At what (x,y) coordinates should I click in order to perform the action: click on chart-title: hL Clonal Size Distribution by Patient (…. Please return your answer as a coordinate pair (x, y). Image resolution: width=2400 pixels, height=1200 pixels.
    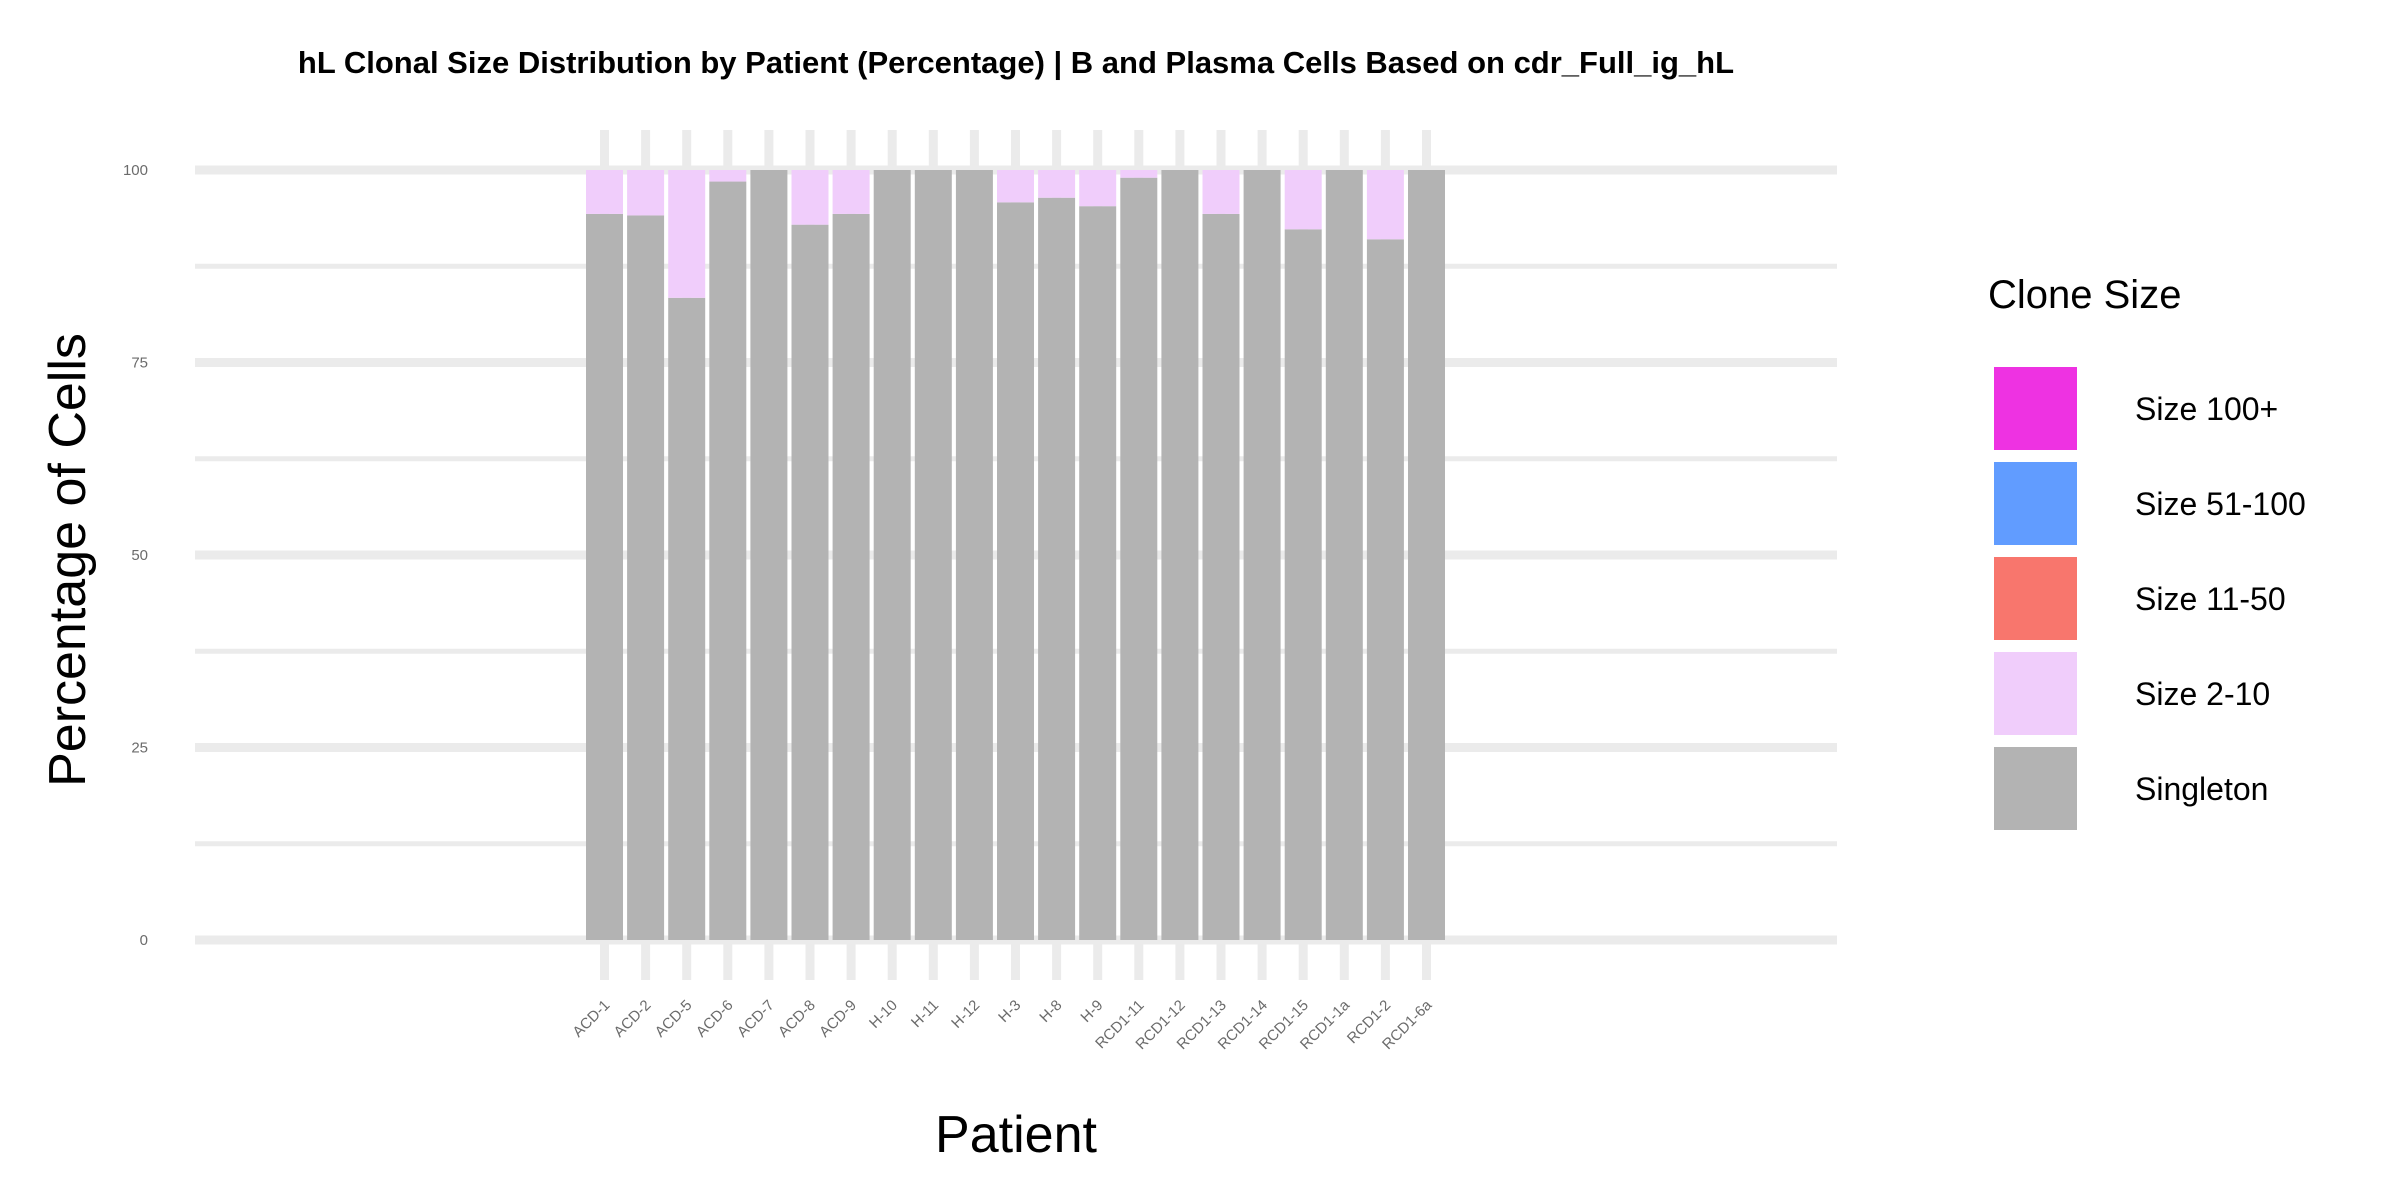
    Looking at the image, I should click on (1016, 62).